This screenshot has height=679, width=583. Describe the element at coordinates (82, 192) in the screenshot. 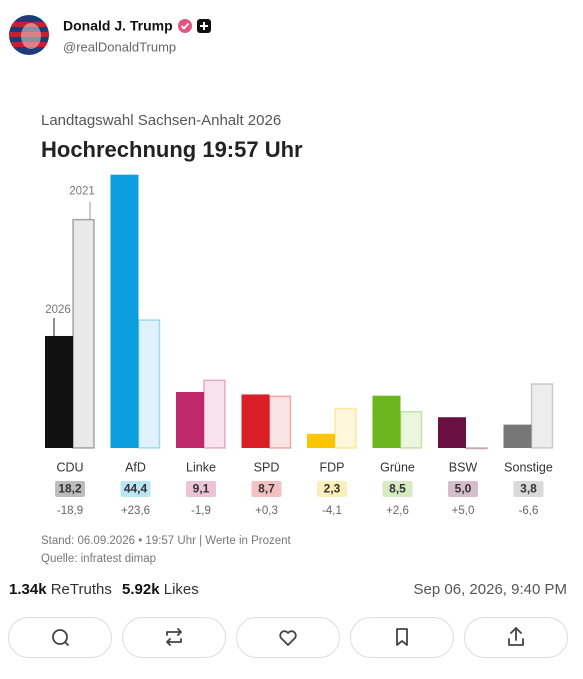

I see `series-annotation: 2021` at that location.